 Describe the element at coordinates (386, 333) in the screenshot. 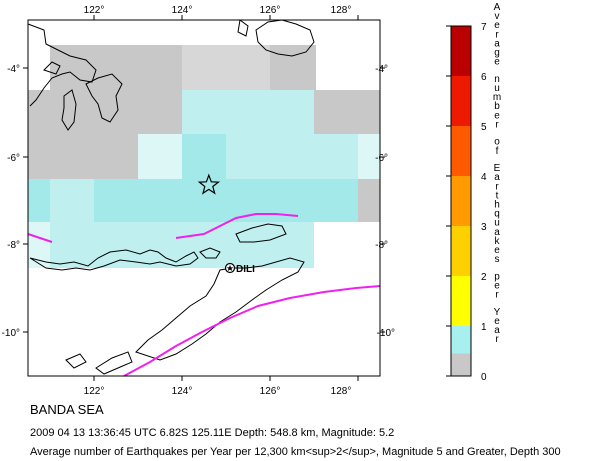

I see `lat-label-right: -10°` at that location.